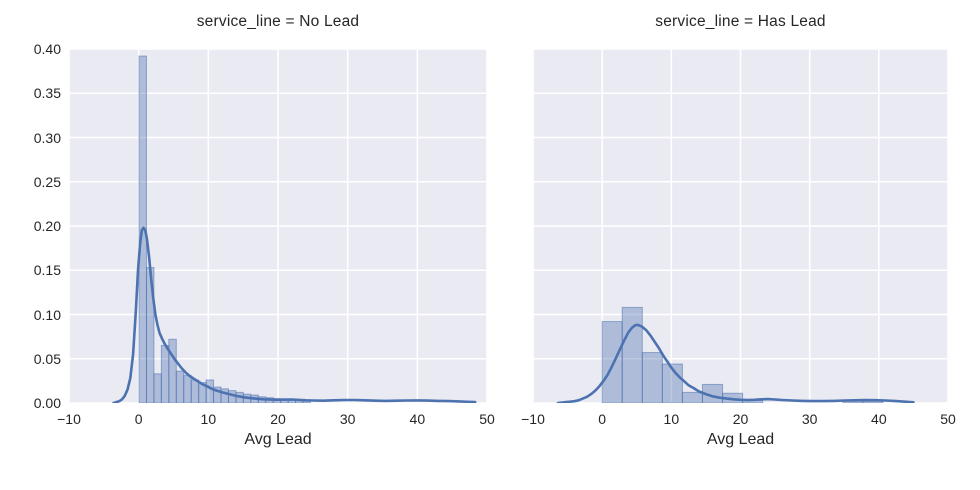 This screenshot has height=490, width=980. I want to click on x-axis-label-right: Avg Lead, so click(740, 439).